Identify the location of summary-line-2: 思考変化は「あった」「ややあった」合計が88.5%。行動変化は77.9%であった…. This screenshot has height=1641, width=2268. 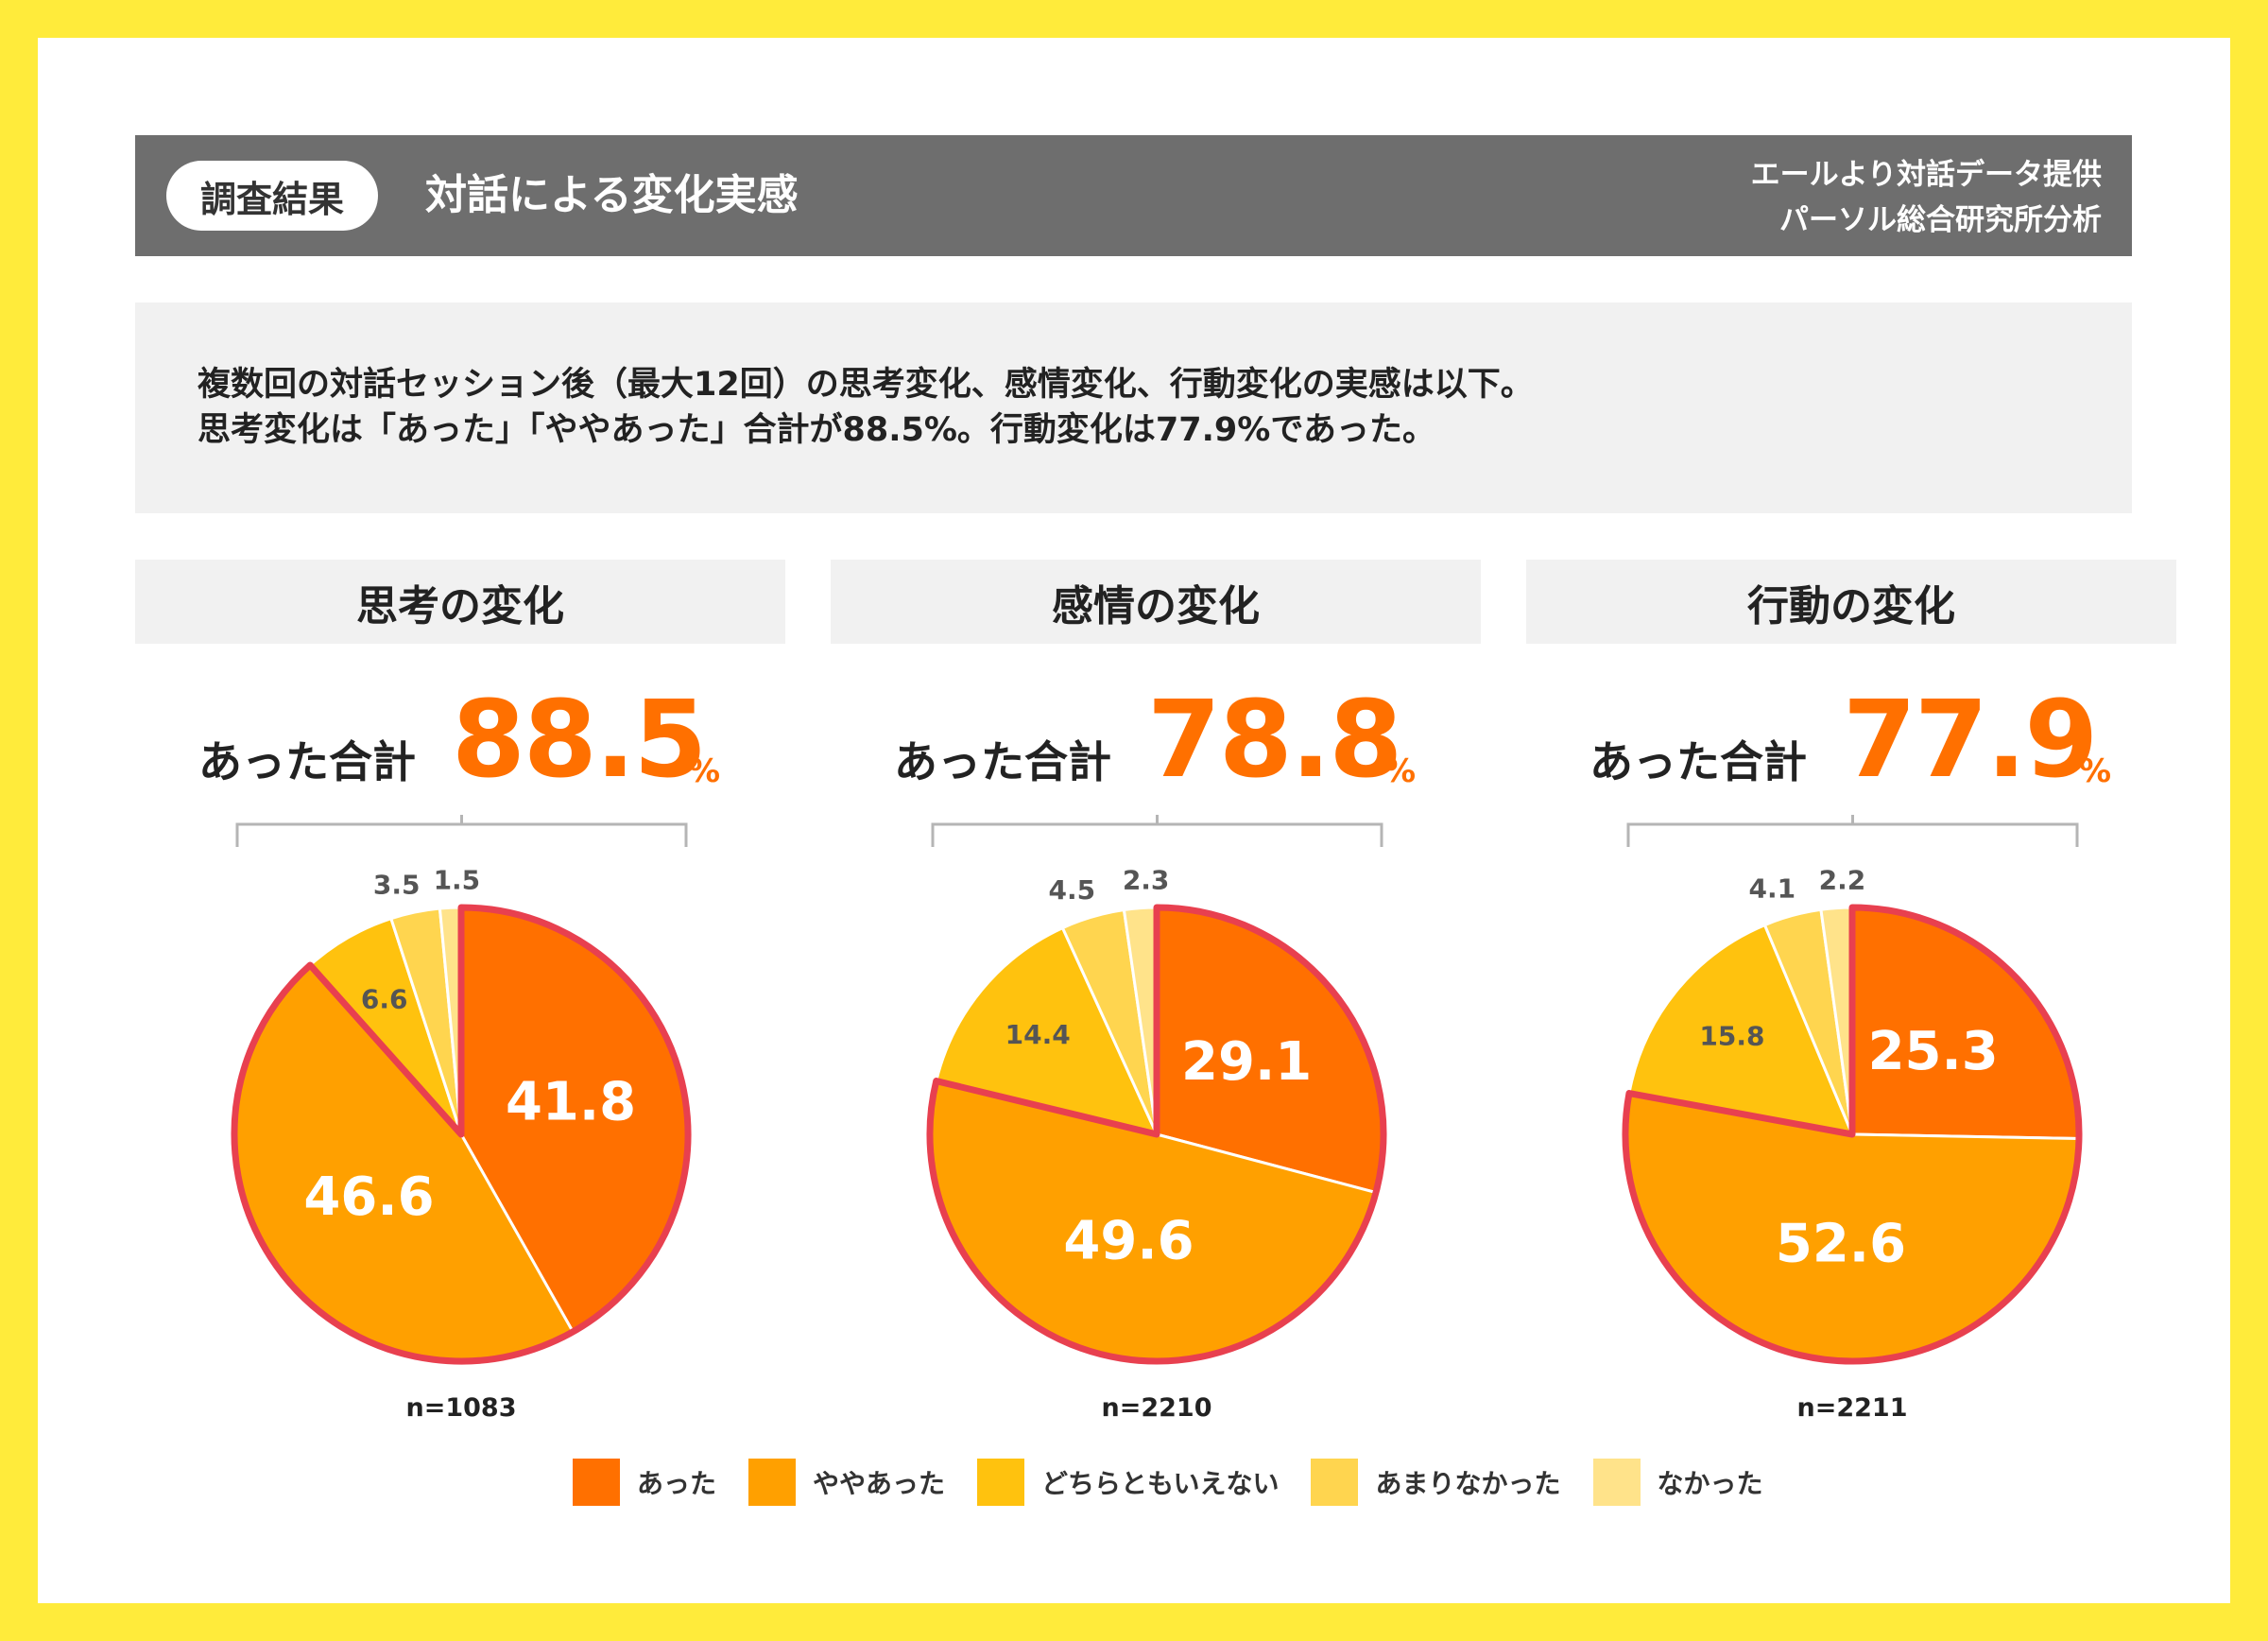
(816, 430).